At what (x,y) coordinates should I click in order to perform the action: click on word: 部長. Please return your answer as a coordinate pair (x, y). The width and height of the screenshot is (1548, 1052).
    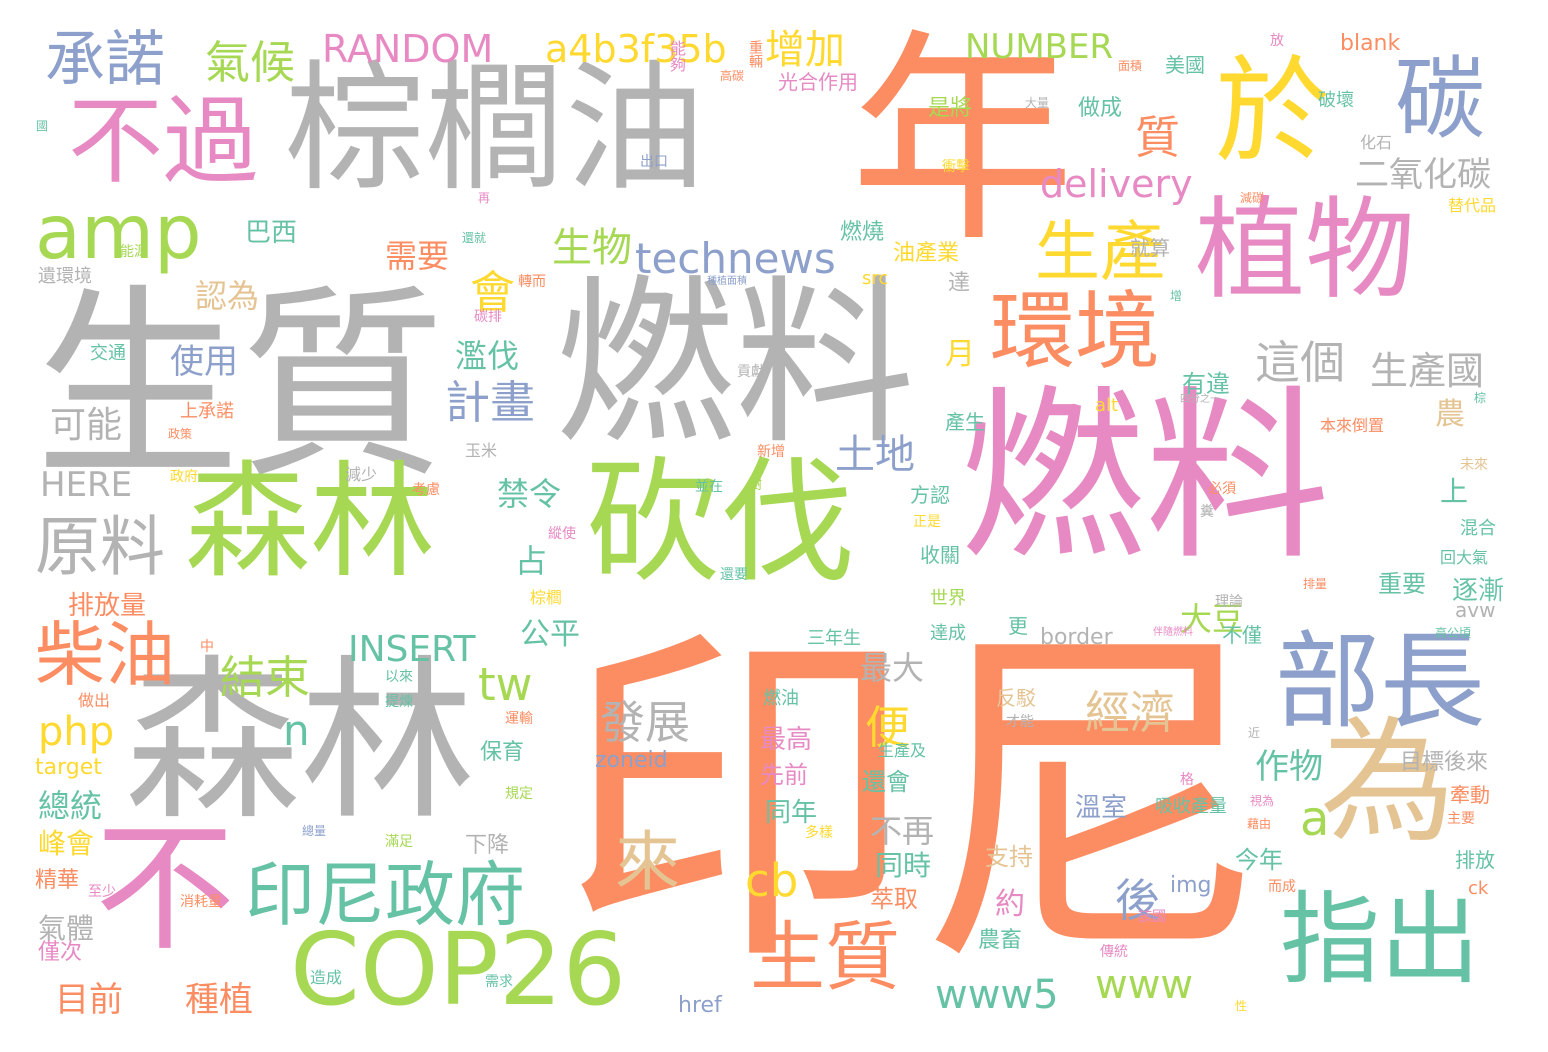
    Looking at the image, I should click on (1380, 682).